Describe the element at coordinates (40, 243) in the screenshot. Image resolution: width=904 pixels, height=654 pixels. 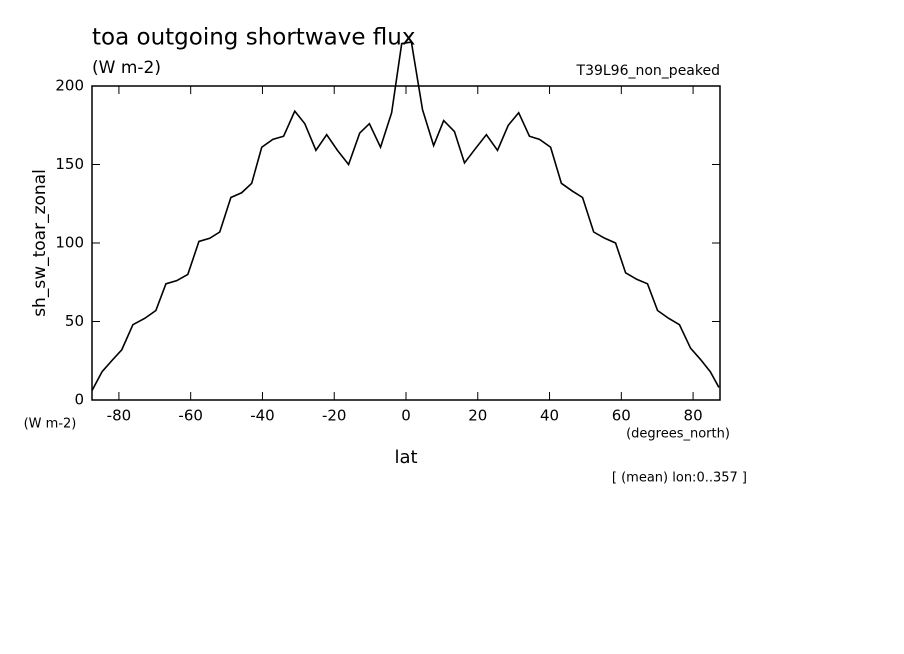
I see `y-axis-label: sh_sw_toar_zonal` at that location.